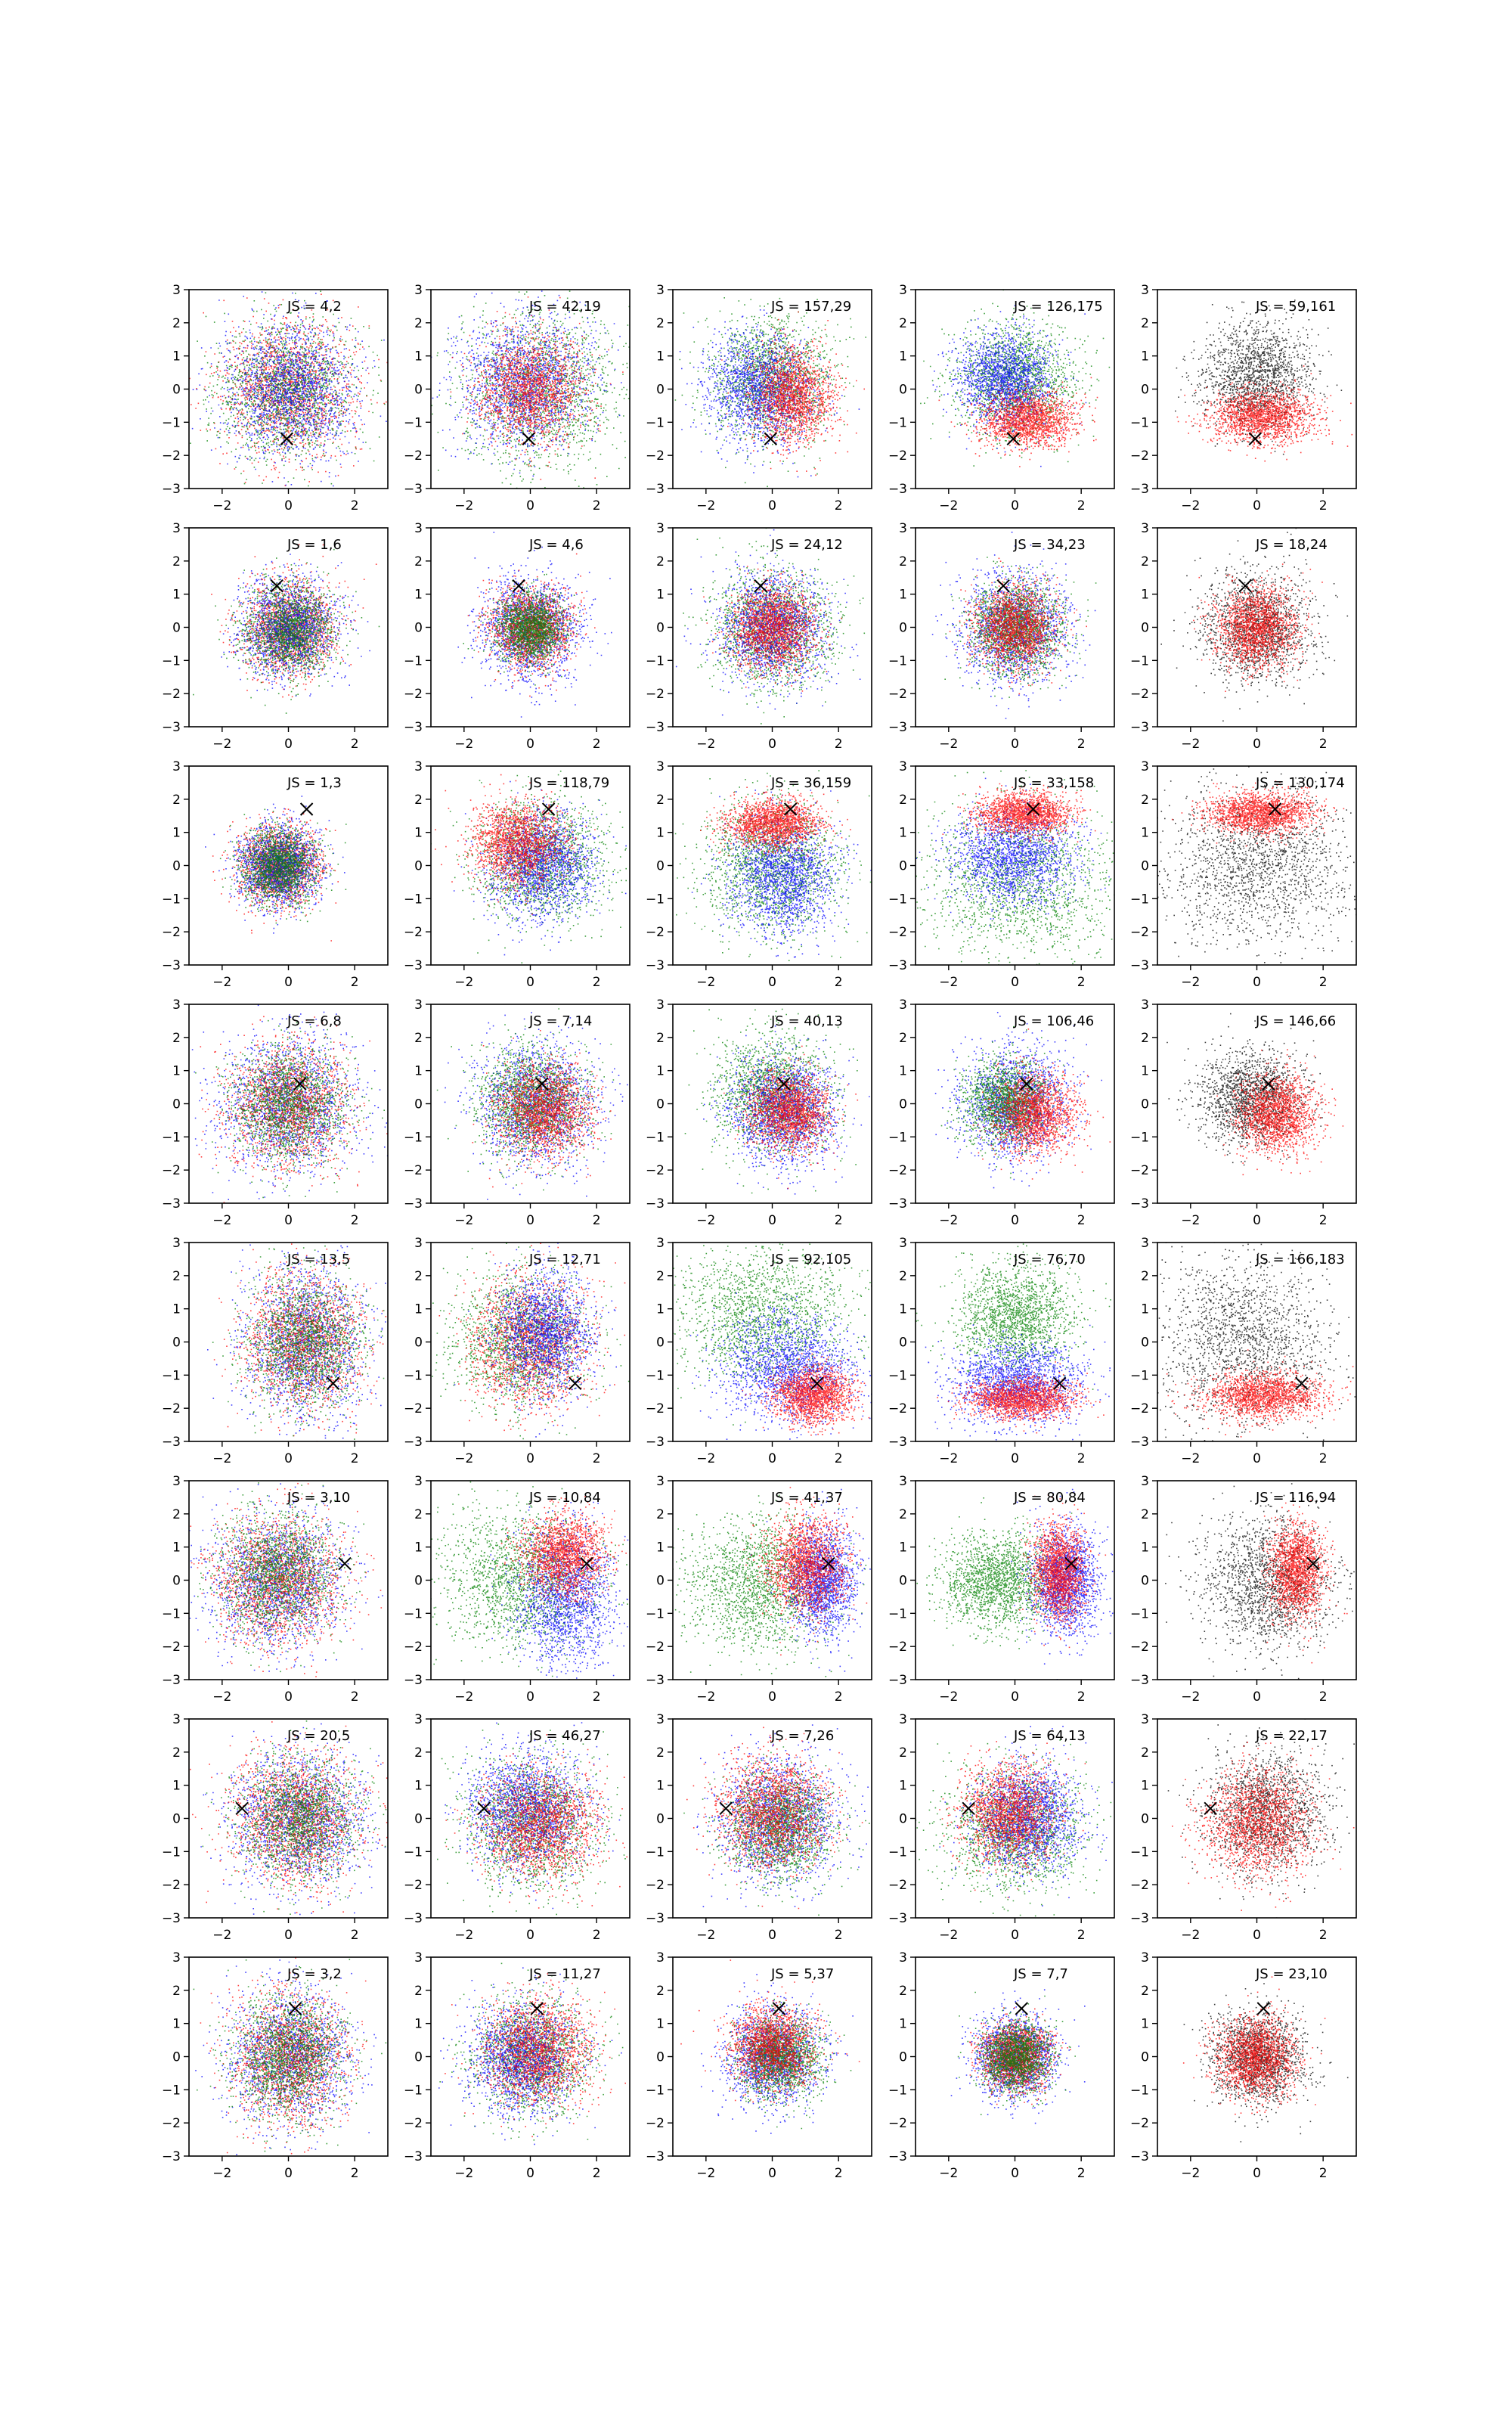 Image resolution: width=1512 pixels, height=2420 pixels. What do you see at coordinates (1258, 627) in the screenshot?
I see `point-cloud-red` at bounding box center [1258, 627].